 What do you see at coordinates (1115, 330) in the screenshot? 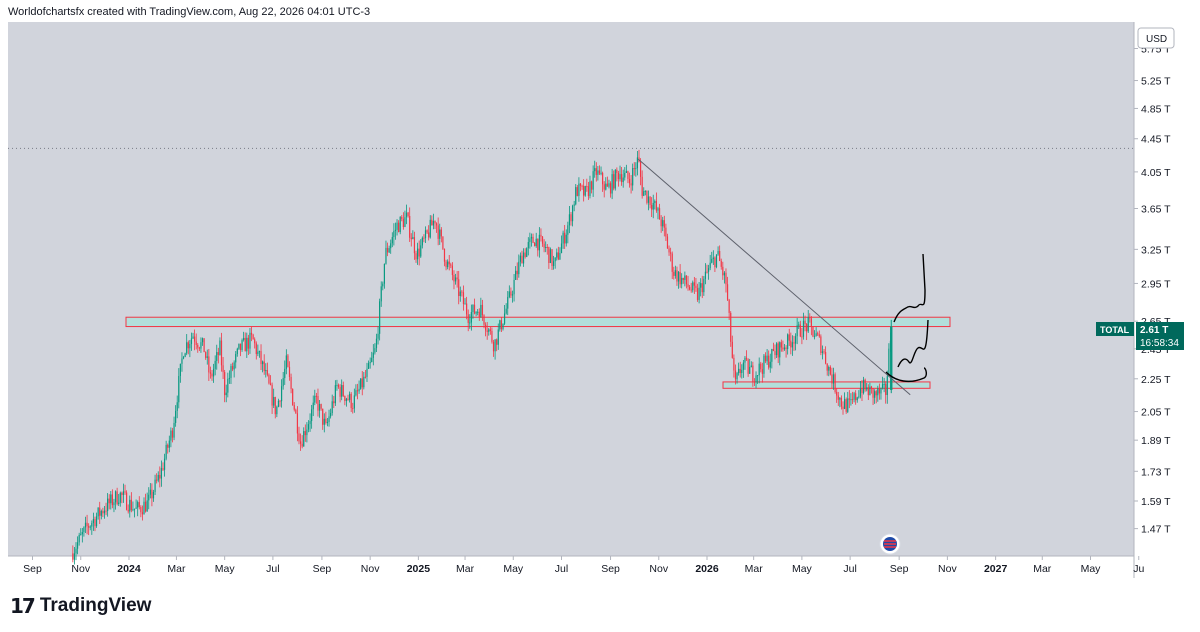
I see `symbol-tag: TOTAL` at bounding box center [1115, 330].